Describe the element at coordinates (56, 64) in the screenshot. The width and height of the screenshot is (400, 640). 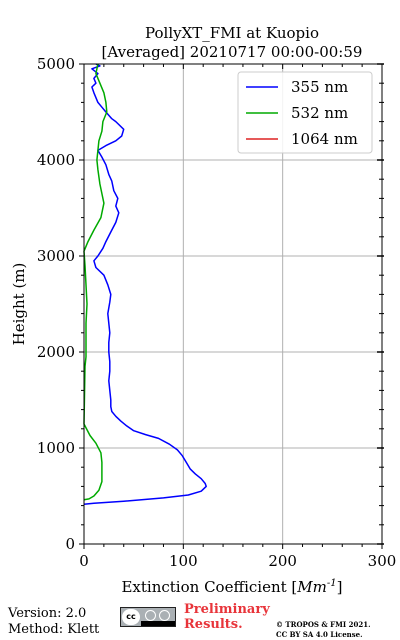
I see `y-tick-label: 5000` at that location.